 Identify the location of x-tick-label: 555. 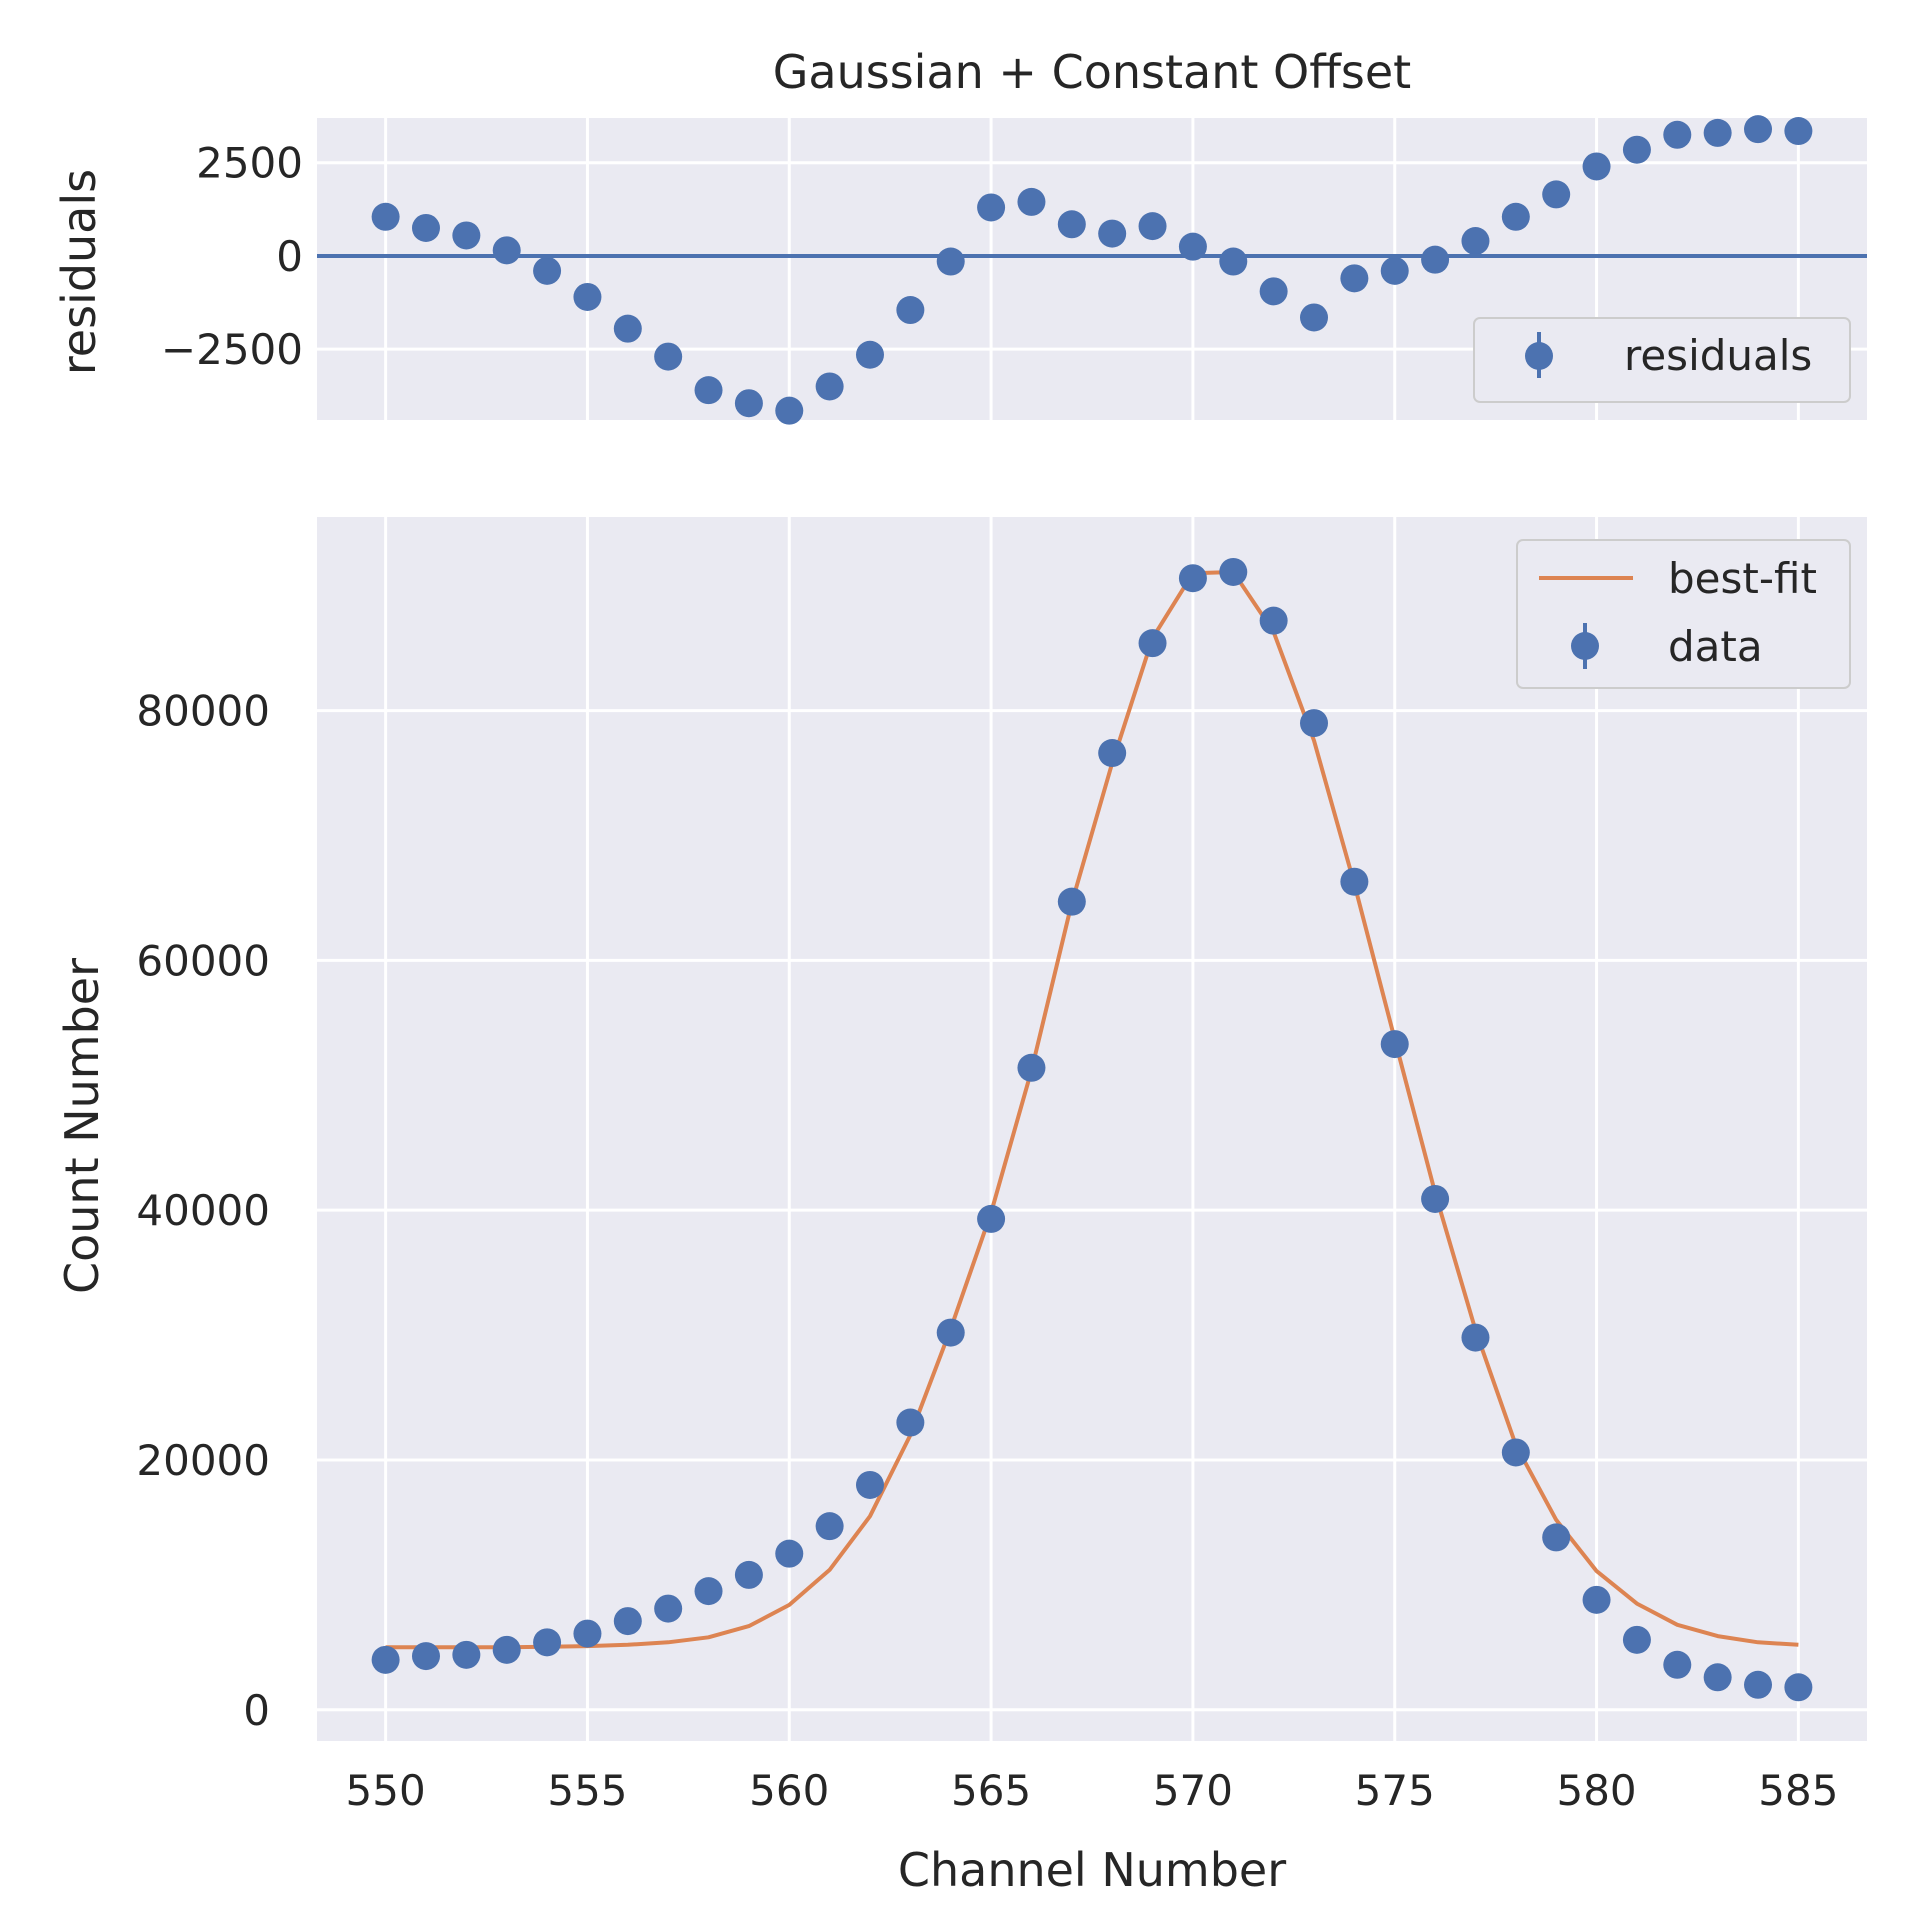
(587, 1790).